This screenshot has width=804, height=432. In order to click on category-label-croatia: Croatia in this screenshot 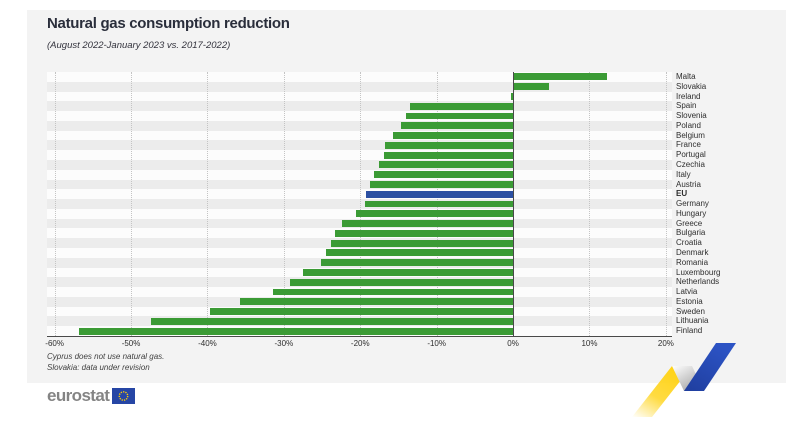, I will do `click(689, 243)`.